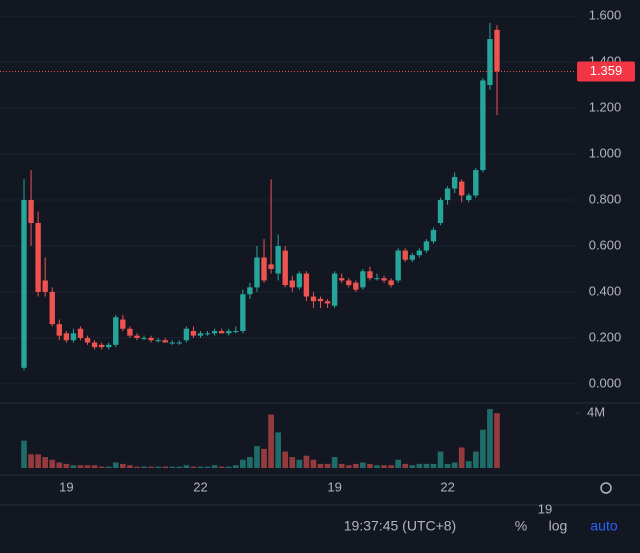  Describe the element at coordinates (606, 488) in the screenshot. I see `settings-icon` at that location.